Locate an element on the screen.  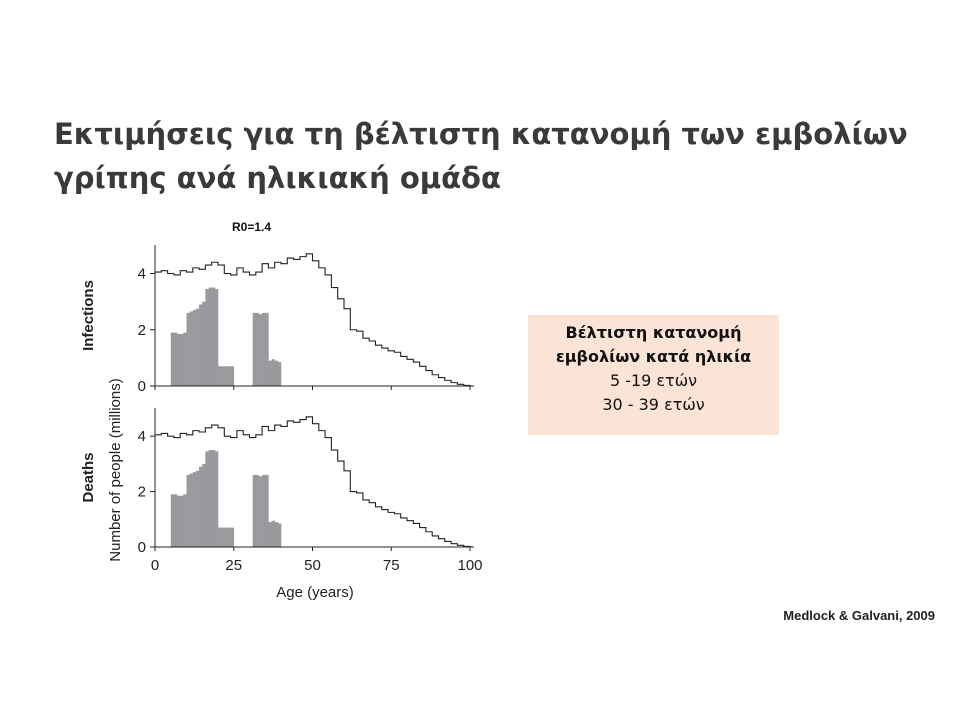
infections-panel: 0 2 4 Infections is located at coordinates (277, 320).